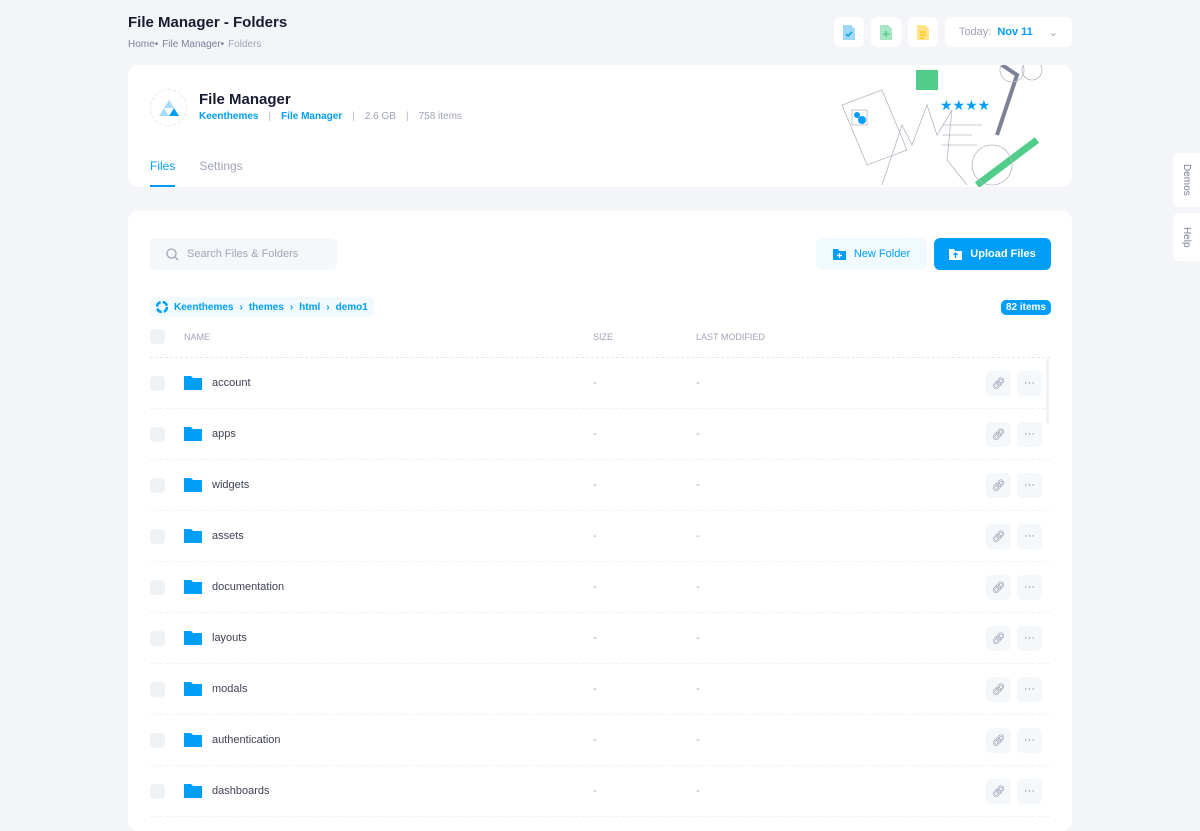  I want to click on date-dropdown: Today: Nov 11 ⌄, so click(1008, 32).